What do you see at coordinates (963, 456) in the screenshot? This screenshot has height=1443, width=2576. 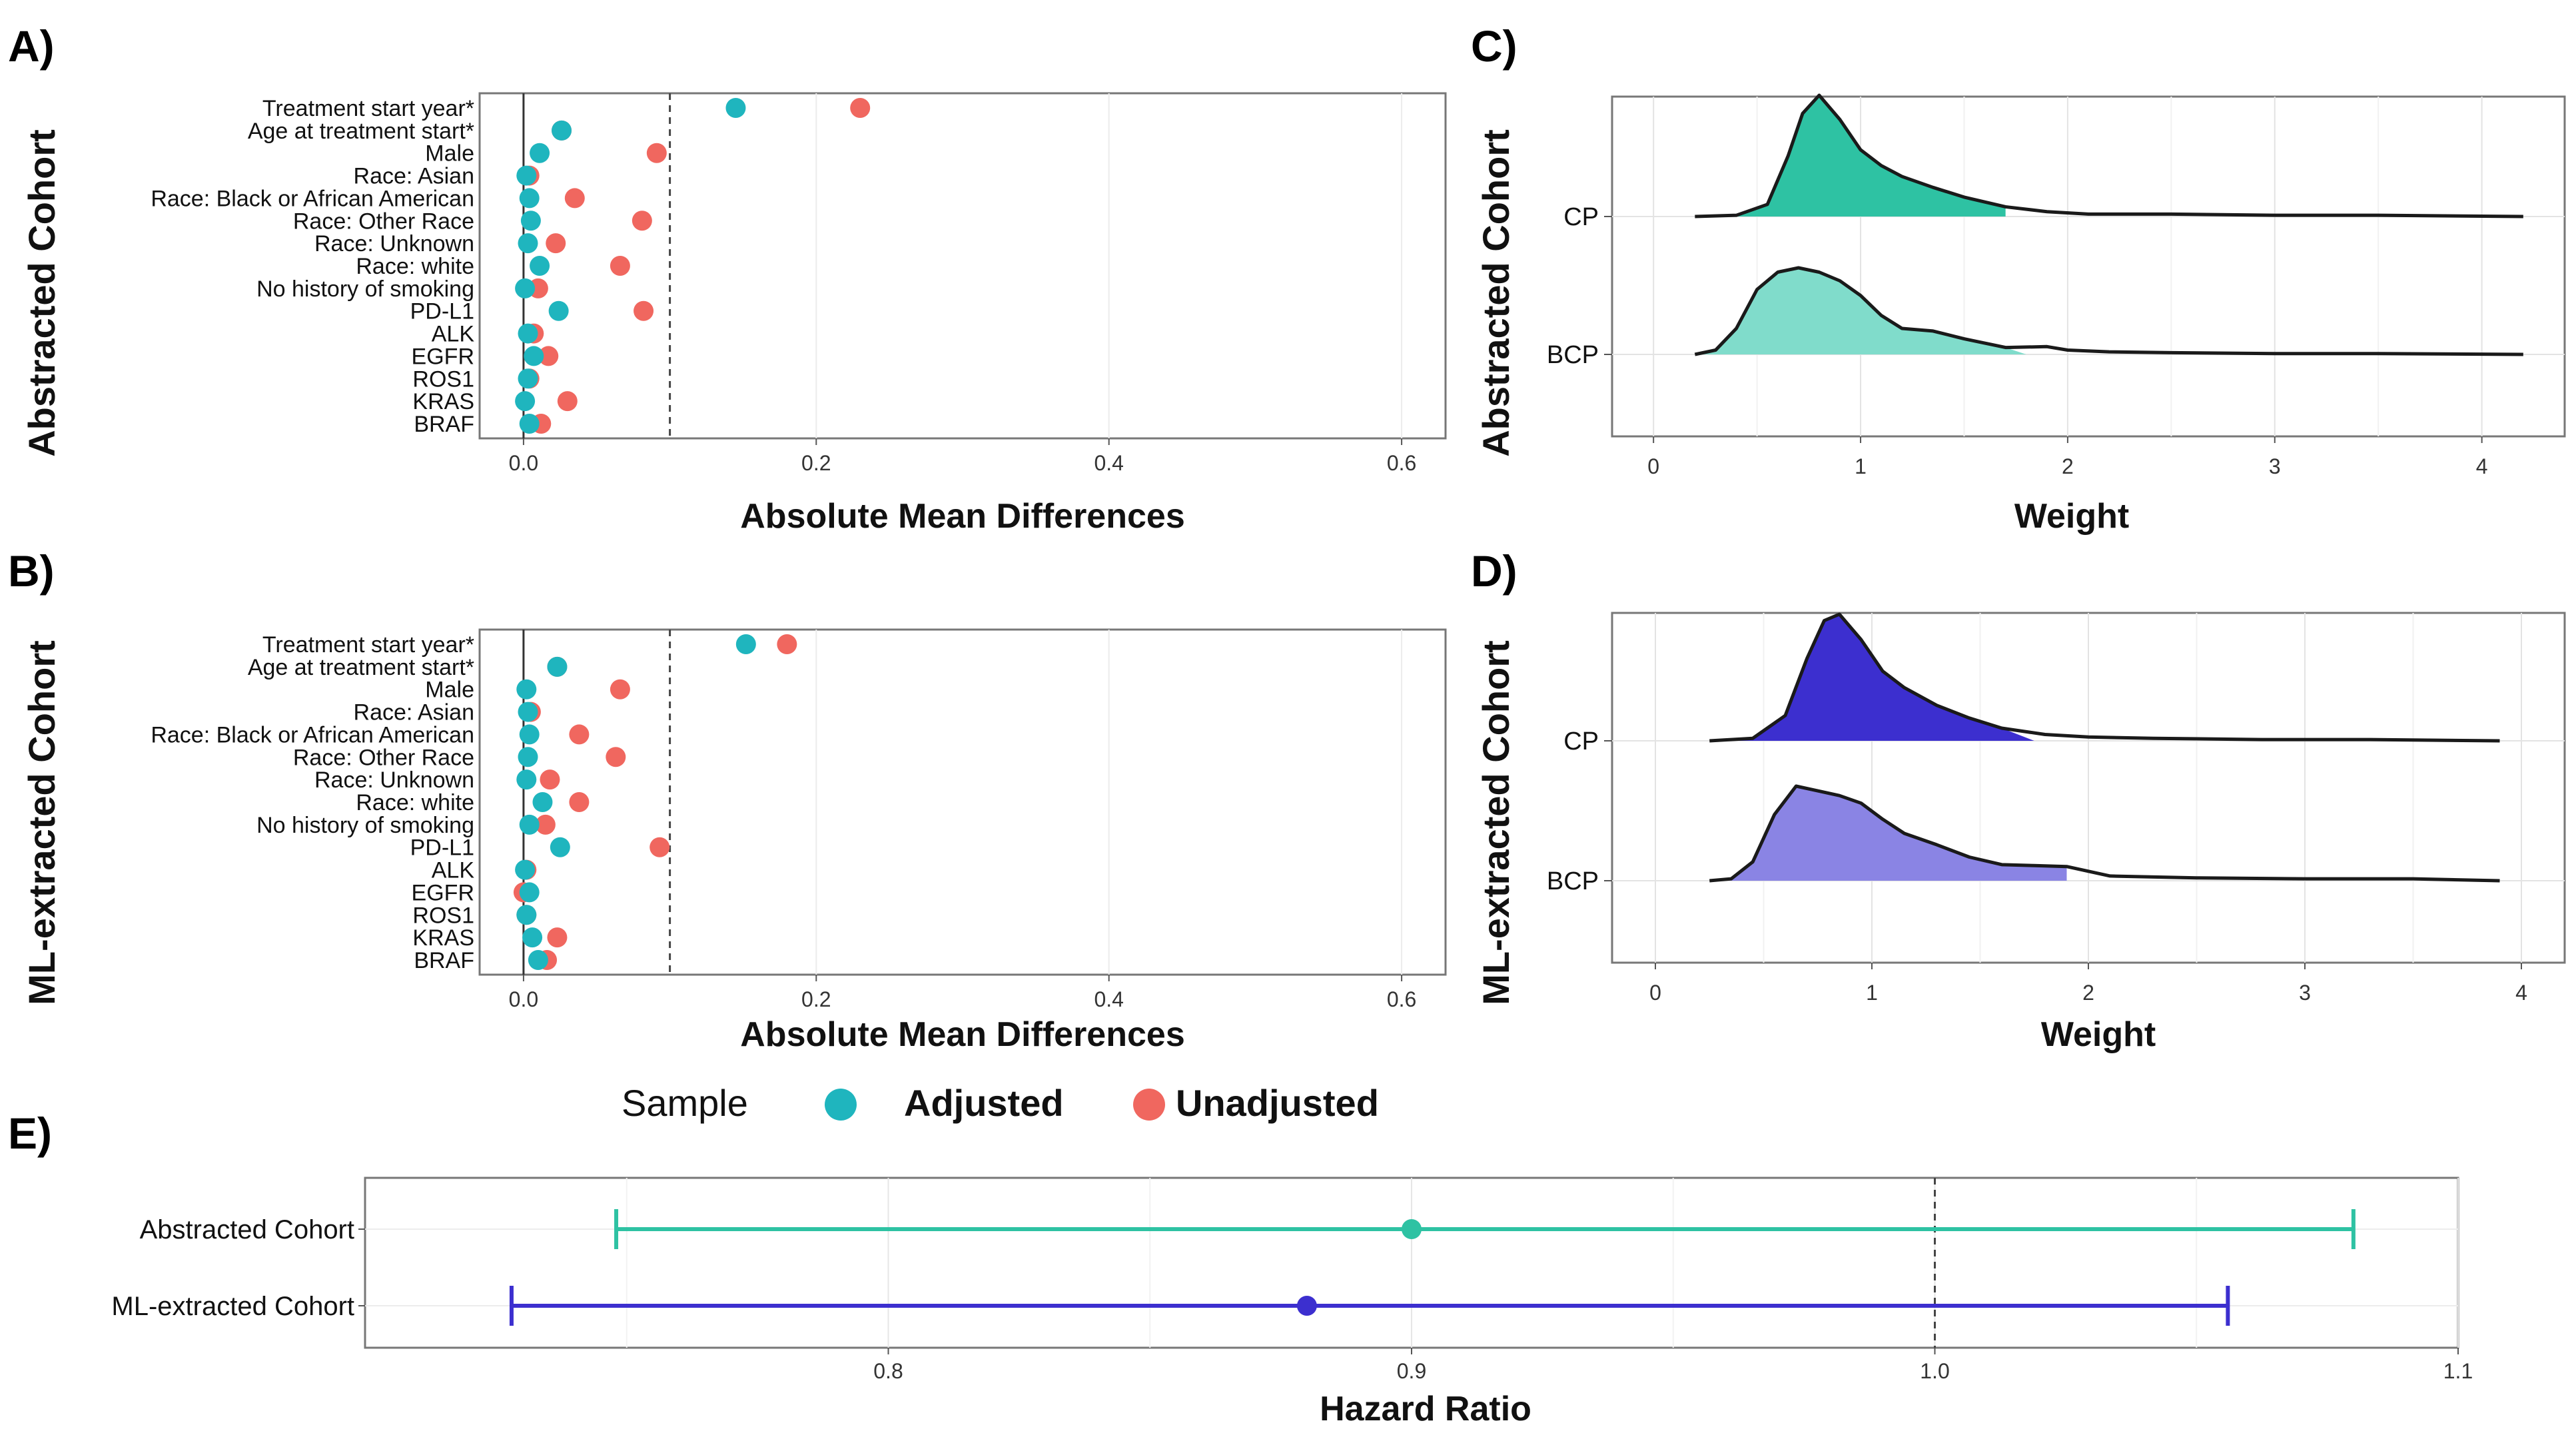 I see `panel-a-x-ticks: 0.0 0.2 0.4 0.6` at bounding box center [963, 456].